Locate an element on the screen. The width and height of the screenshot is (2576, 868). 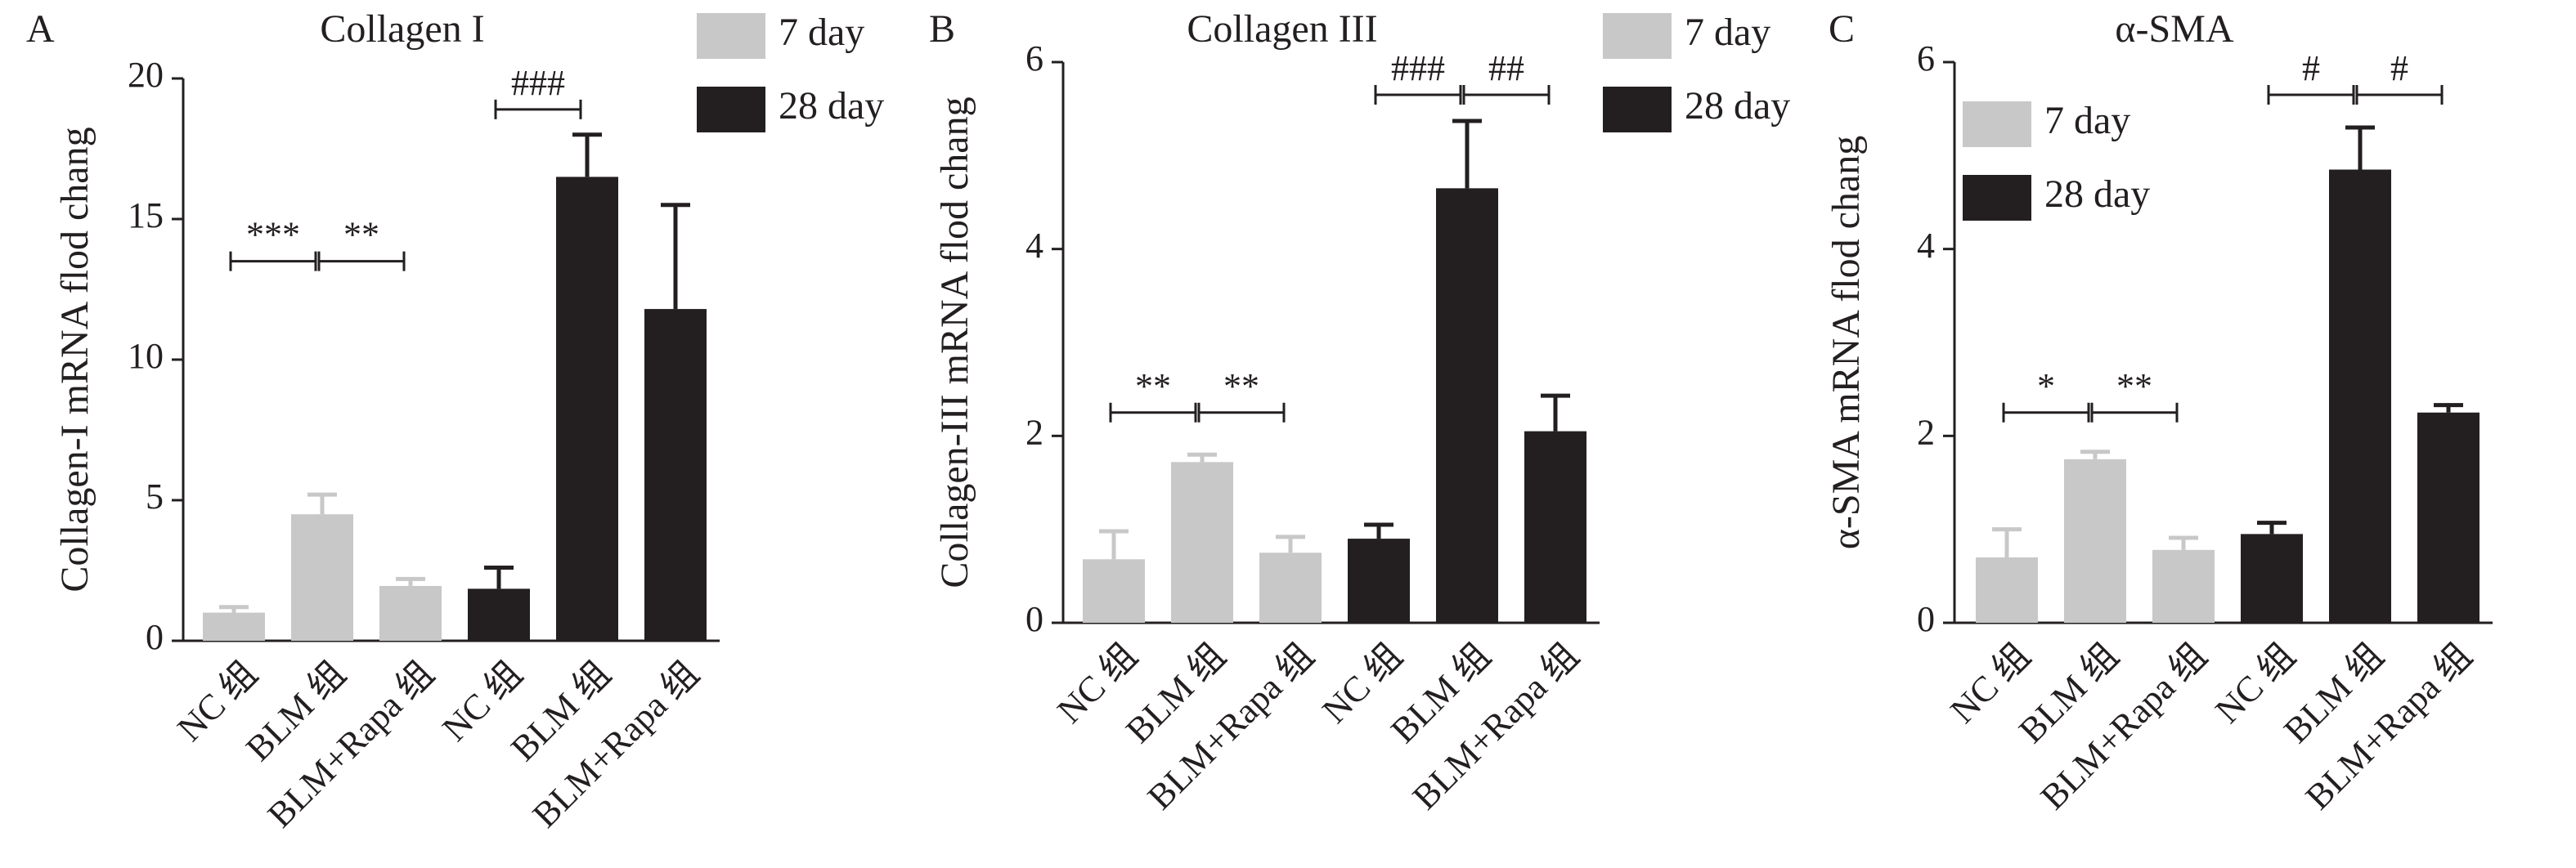
panel-label: B is located at coordinates (942, 29).